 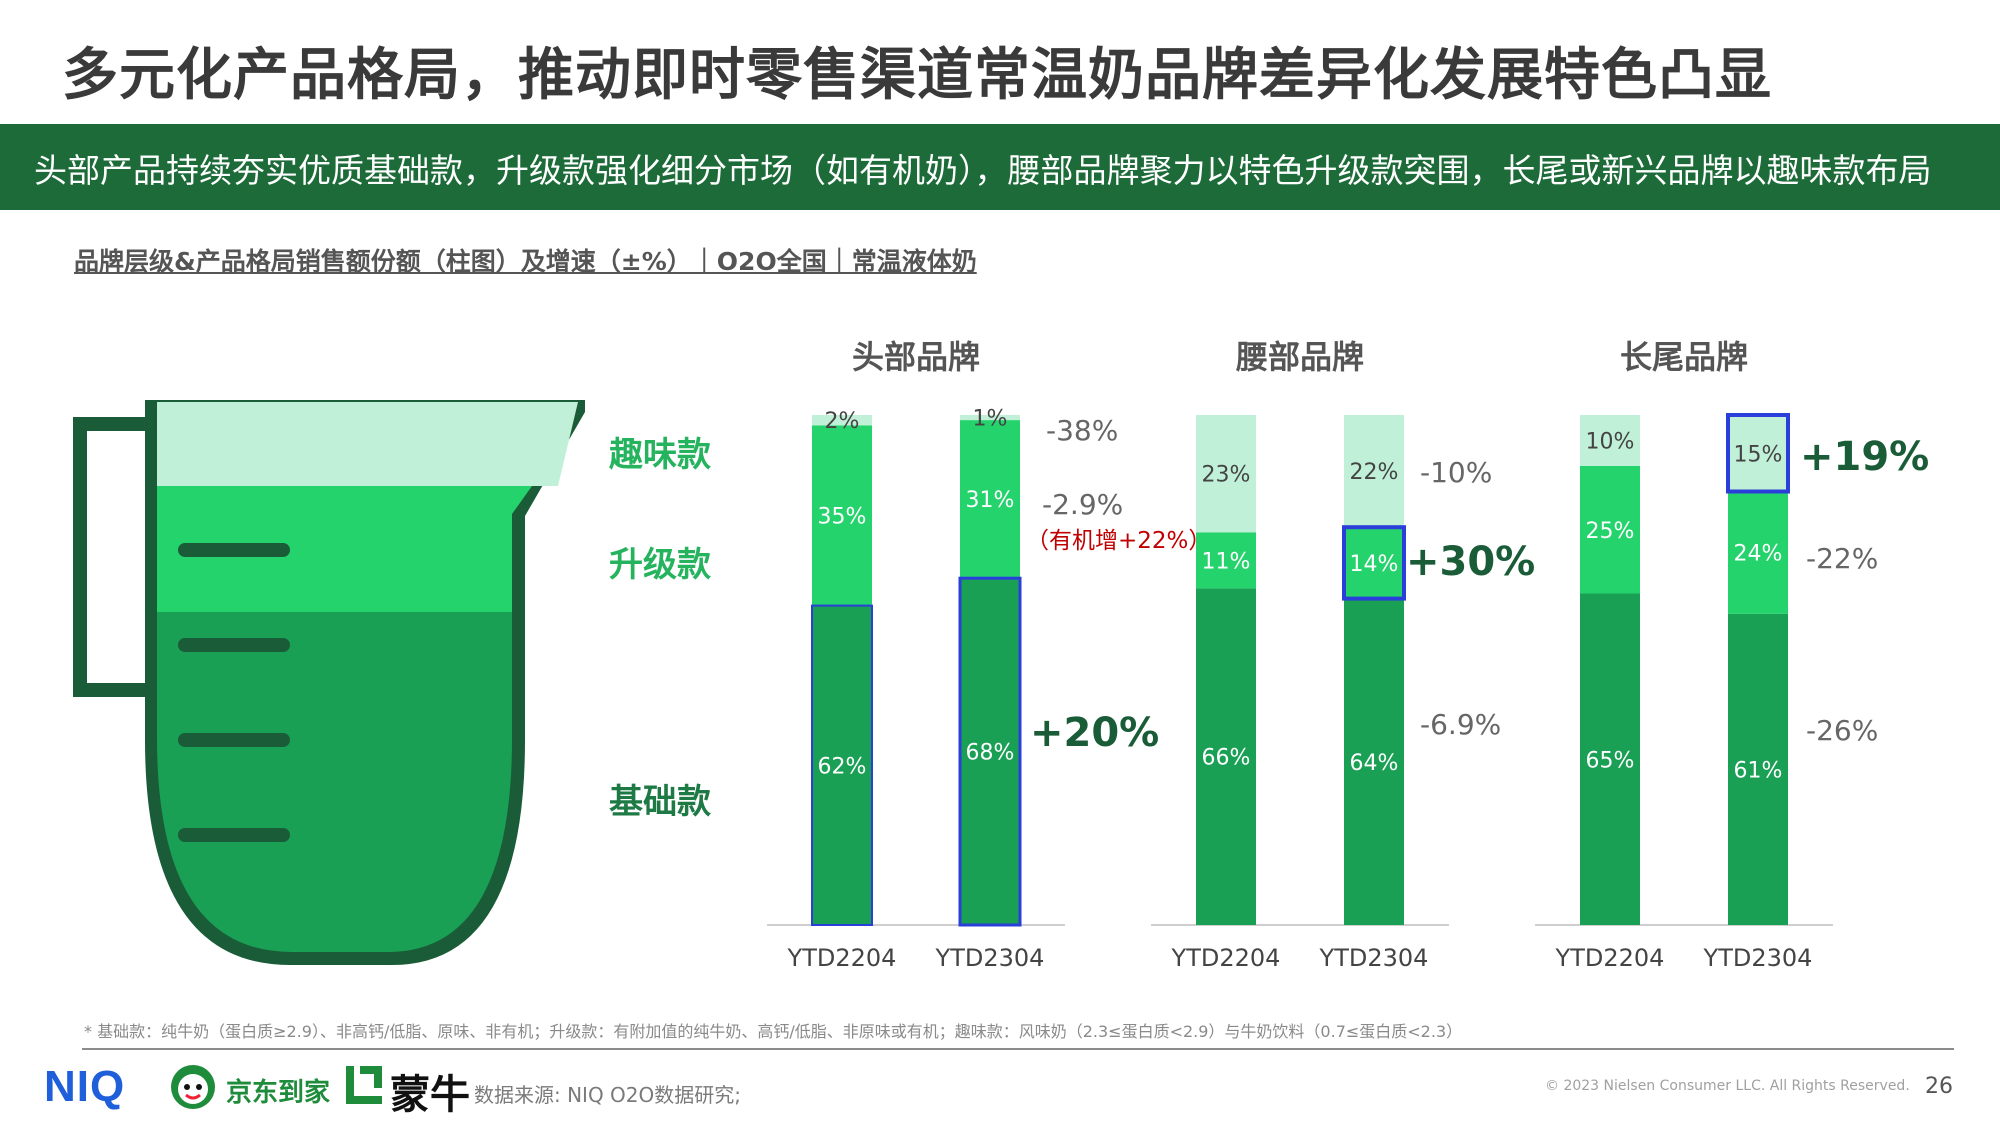 What do you see at coordinates (1018, 1049) in the screenshot?
I see `footer-divider` at bounding box center [1018, 1049].